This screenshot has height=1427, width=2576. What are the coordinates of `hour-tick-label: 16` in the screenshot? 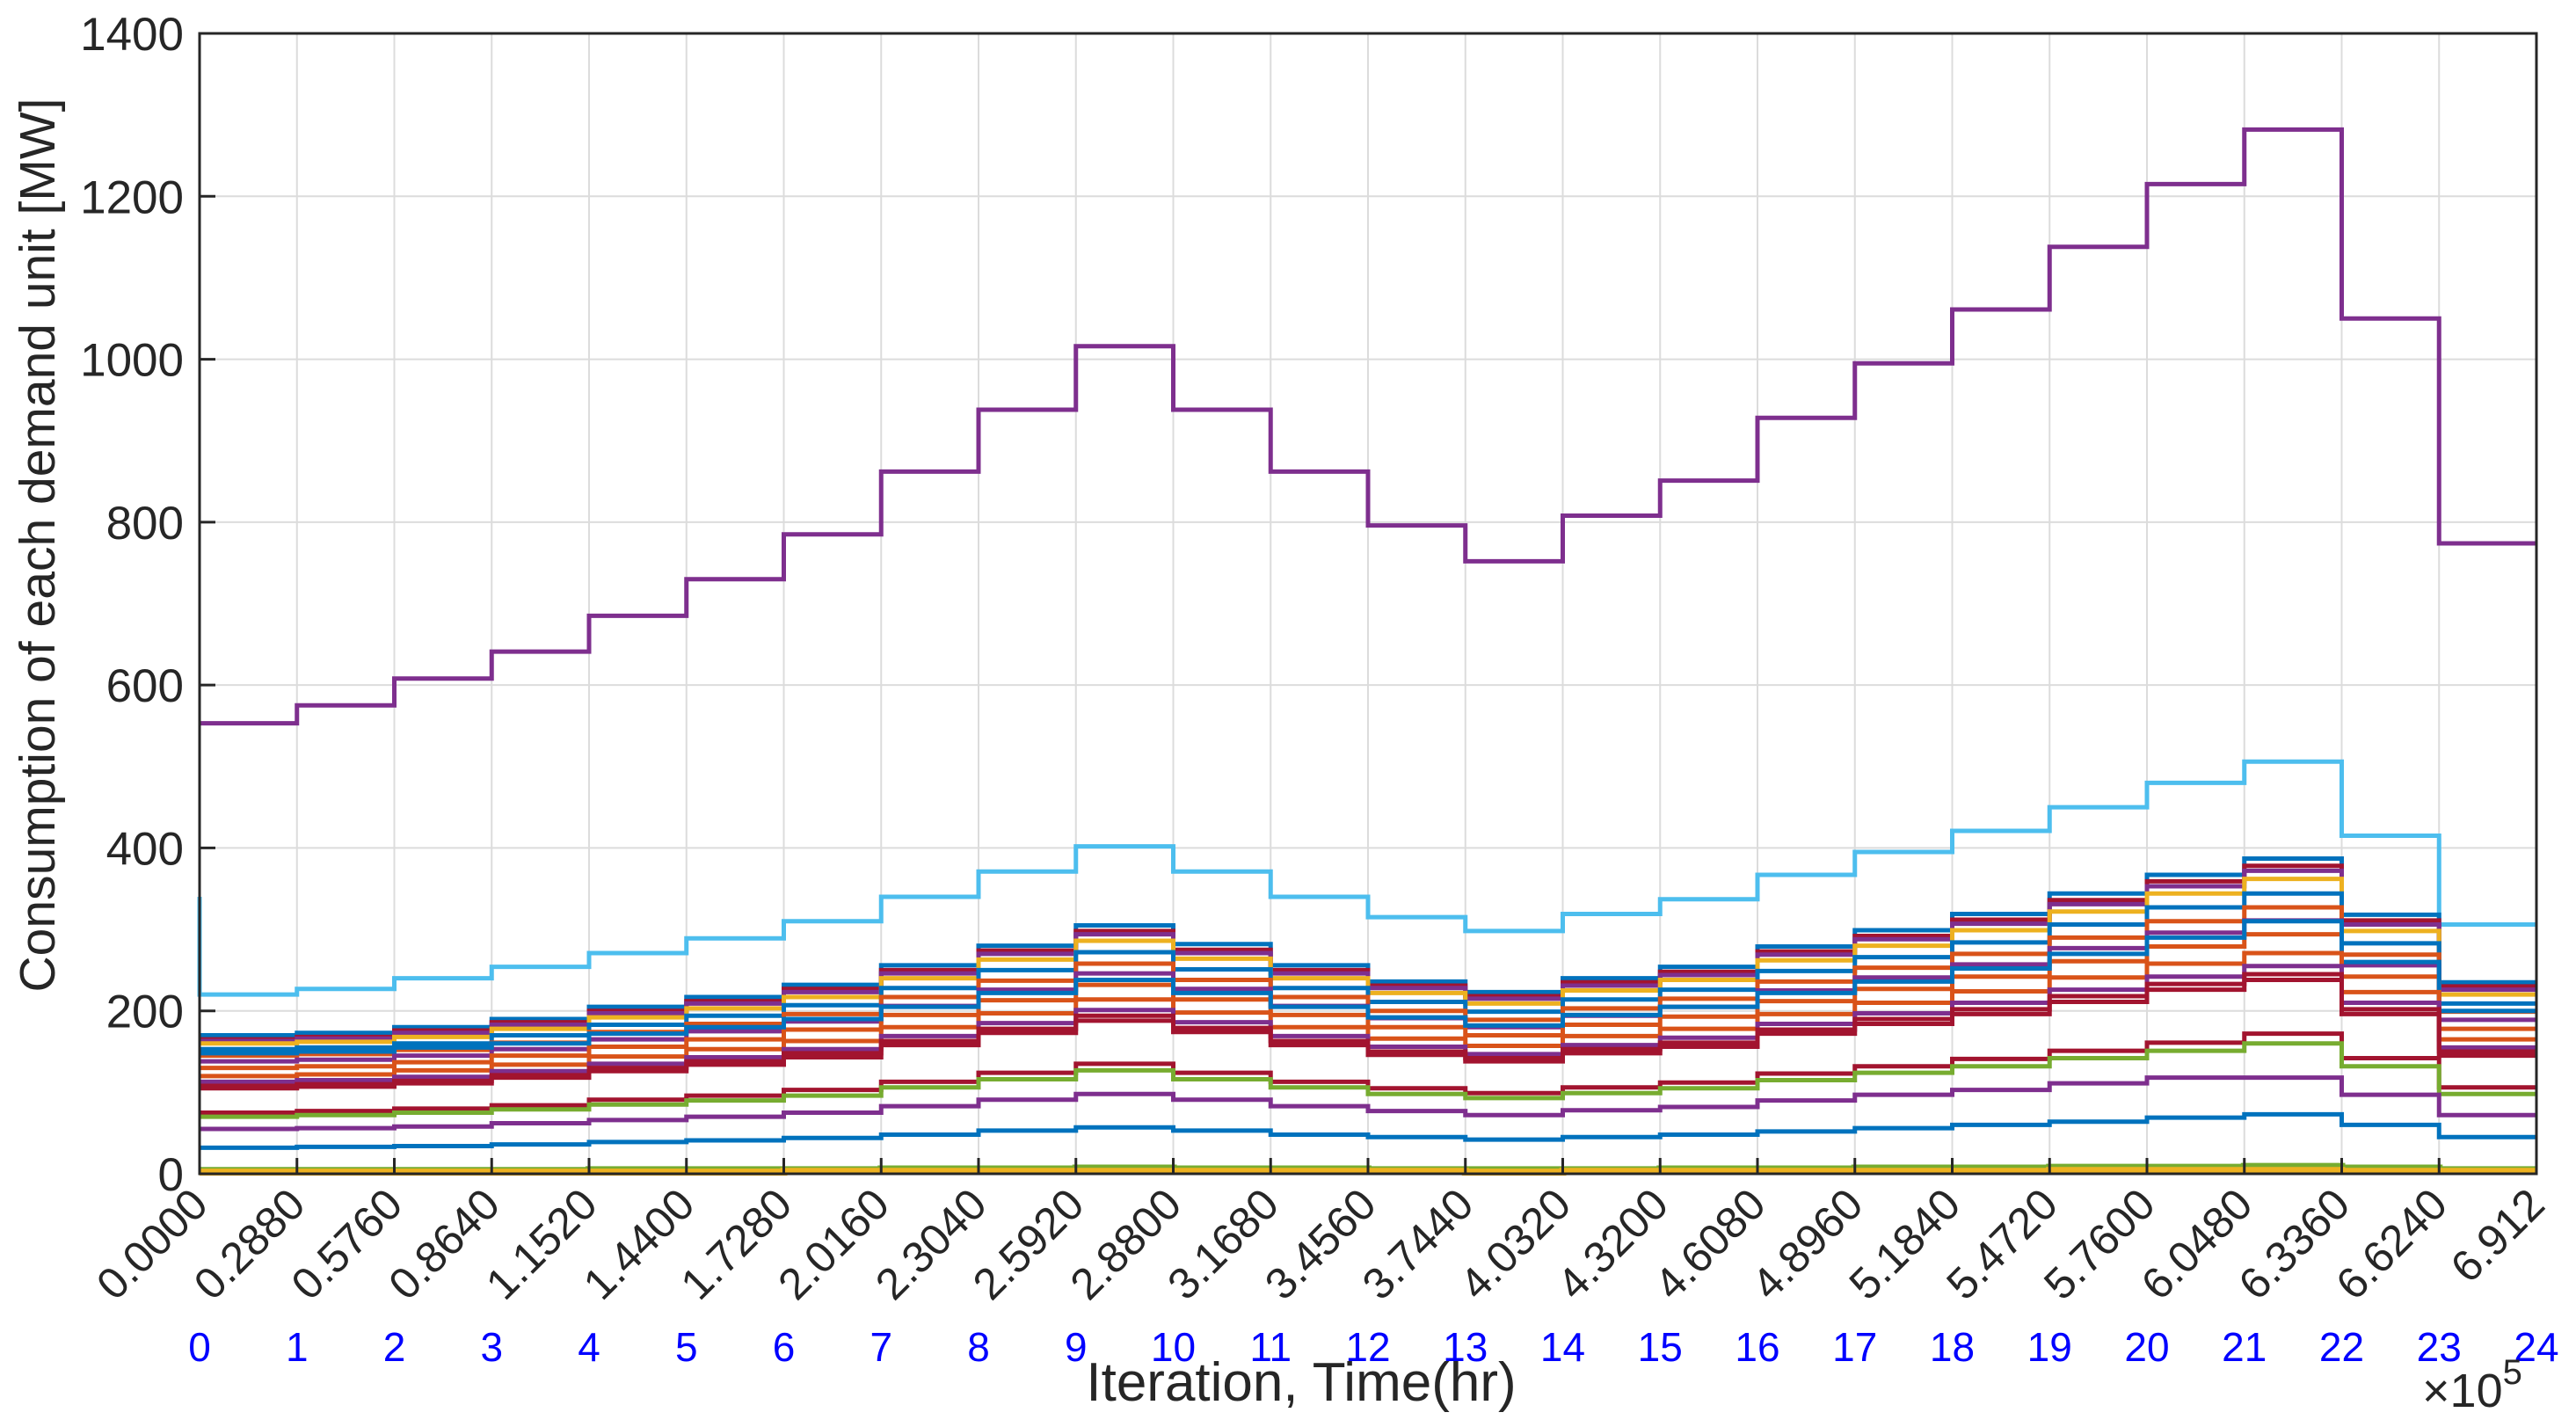 It's located at (1757, 1347).